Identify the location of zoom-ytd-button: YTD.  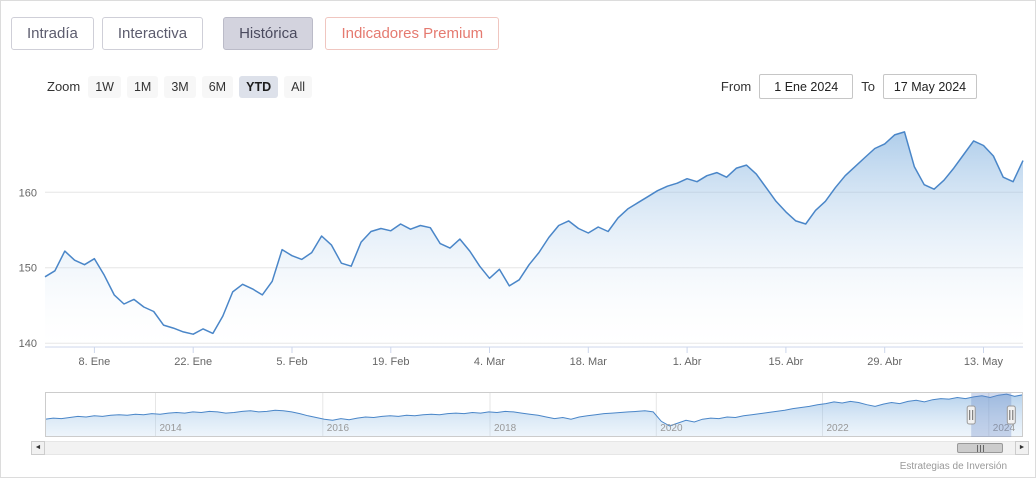
(259, 86).